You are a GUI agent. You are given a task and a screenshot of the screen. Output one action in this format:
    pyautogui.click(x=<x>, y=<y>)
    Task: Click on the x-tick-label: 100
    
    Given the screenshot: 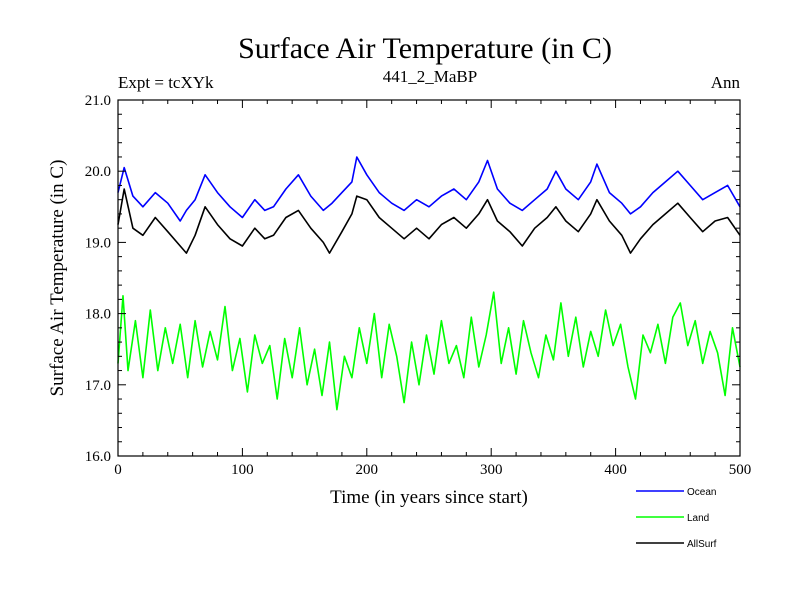 What is the action you would take?
    pyautogui.click(x=242, y=470)
    